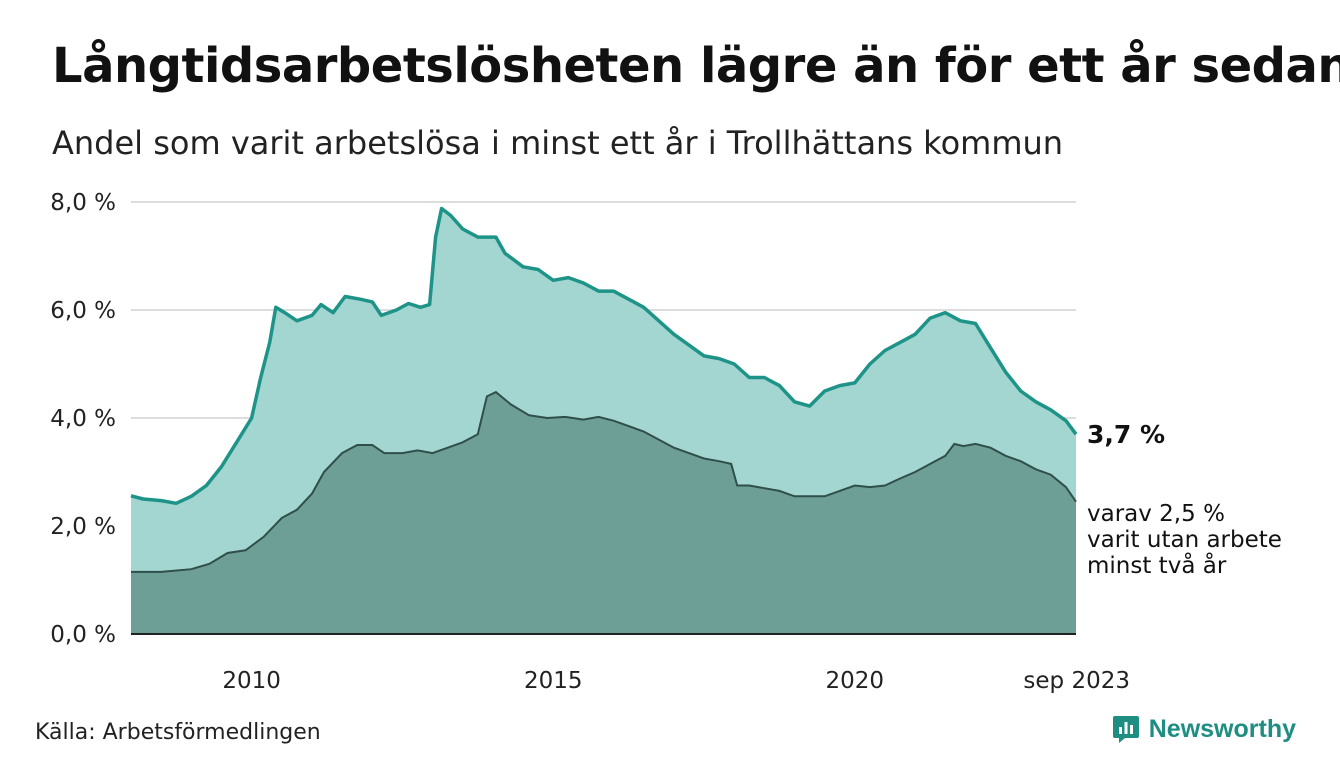  I want to click on y-tick-label: 2,0 %, so click(83, 527).